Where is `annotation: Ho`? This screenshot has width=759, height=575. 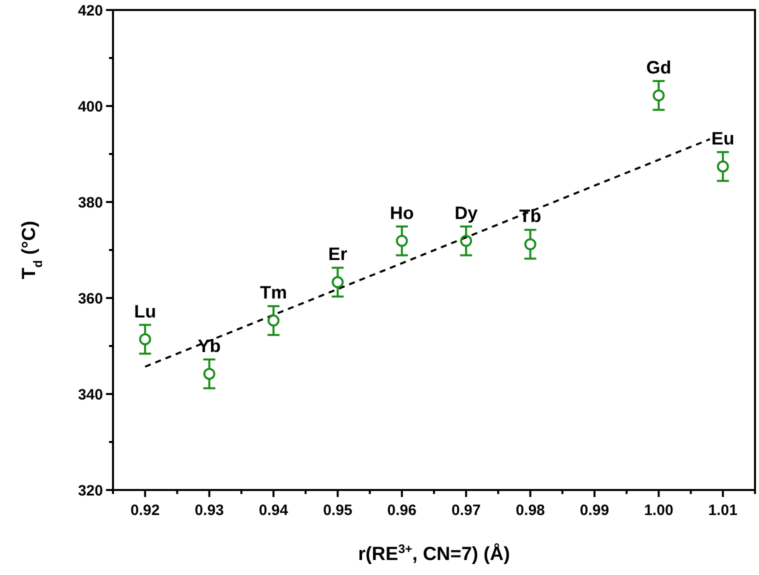 annotation: Ho is located at coordinates (402, 212).